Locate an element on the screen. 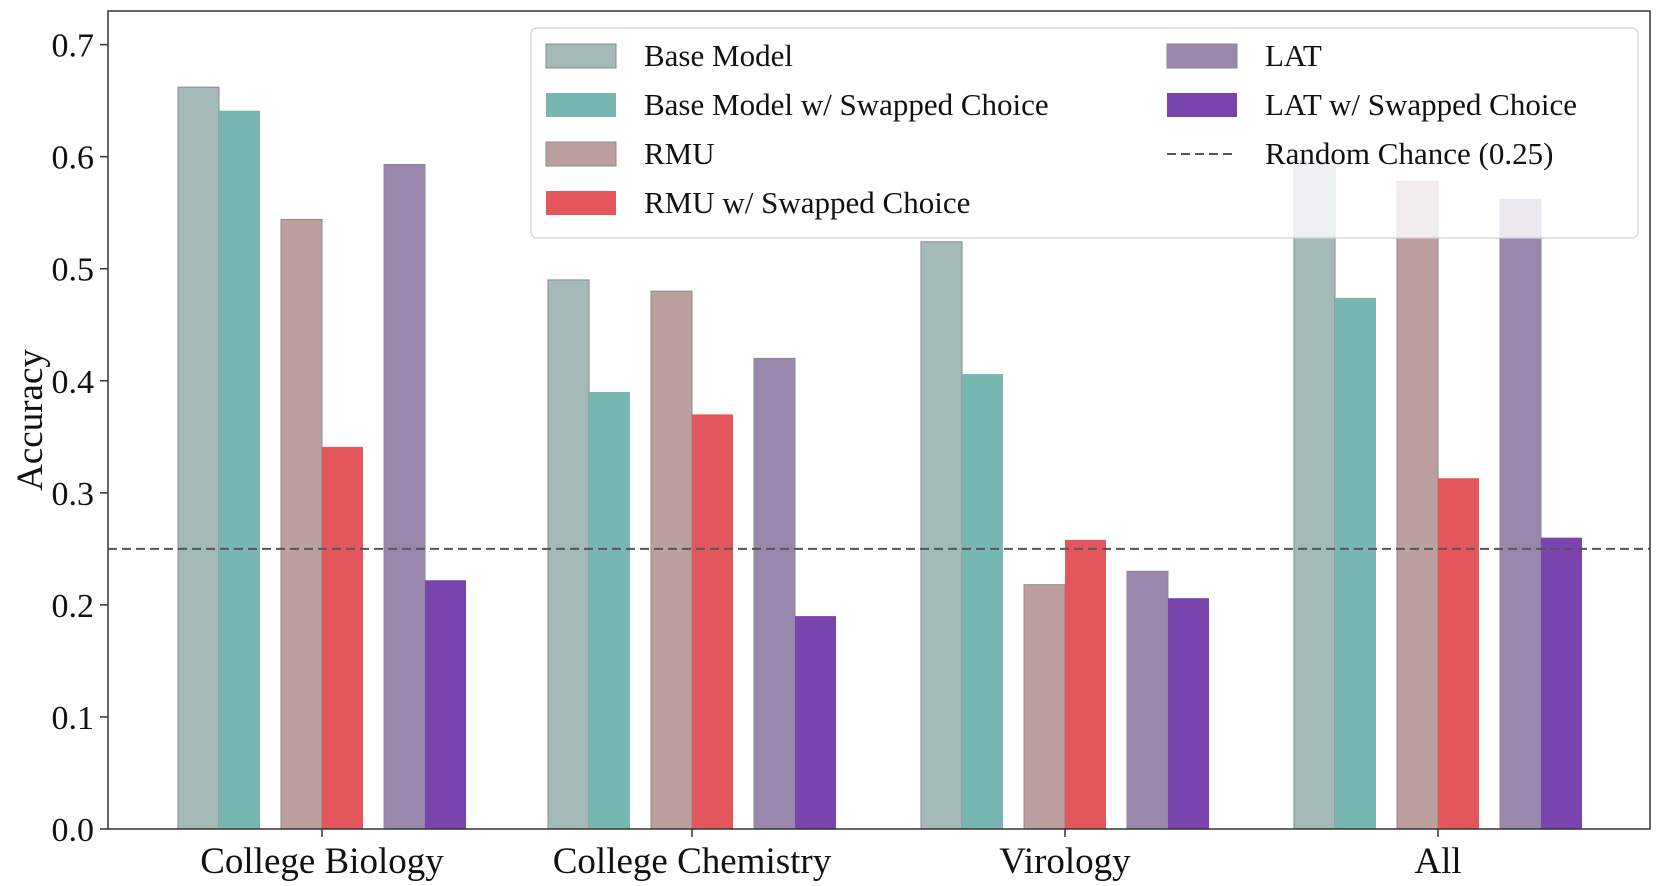  bar-base-model-college-chemistry is located at coordinates (568, 554).